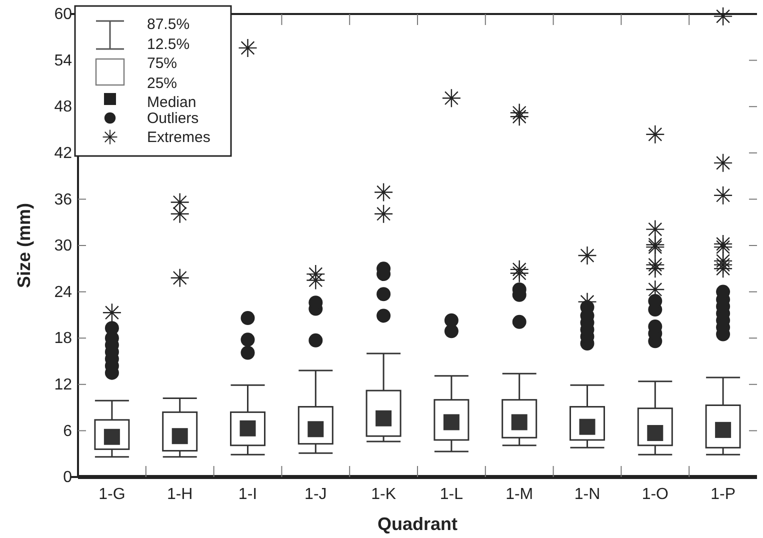  What do you see at coordinates (248, 495) in the screenshot?
I see `x-tick-label: 1-I` at bounding box center [248, 495].